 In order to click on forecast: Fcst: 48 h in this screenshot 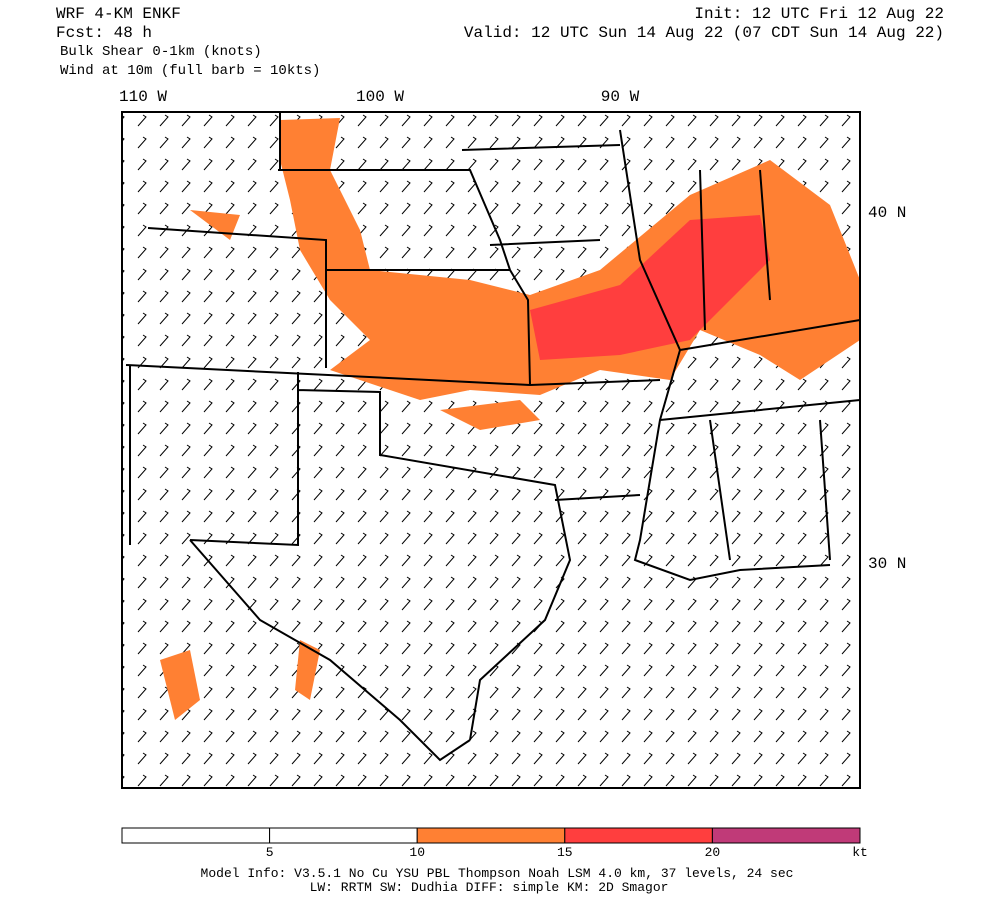, I will do `click(104, 33)`.